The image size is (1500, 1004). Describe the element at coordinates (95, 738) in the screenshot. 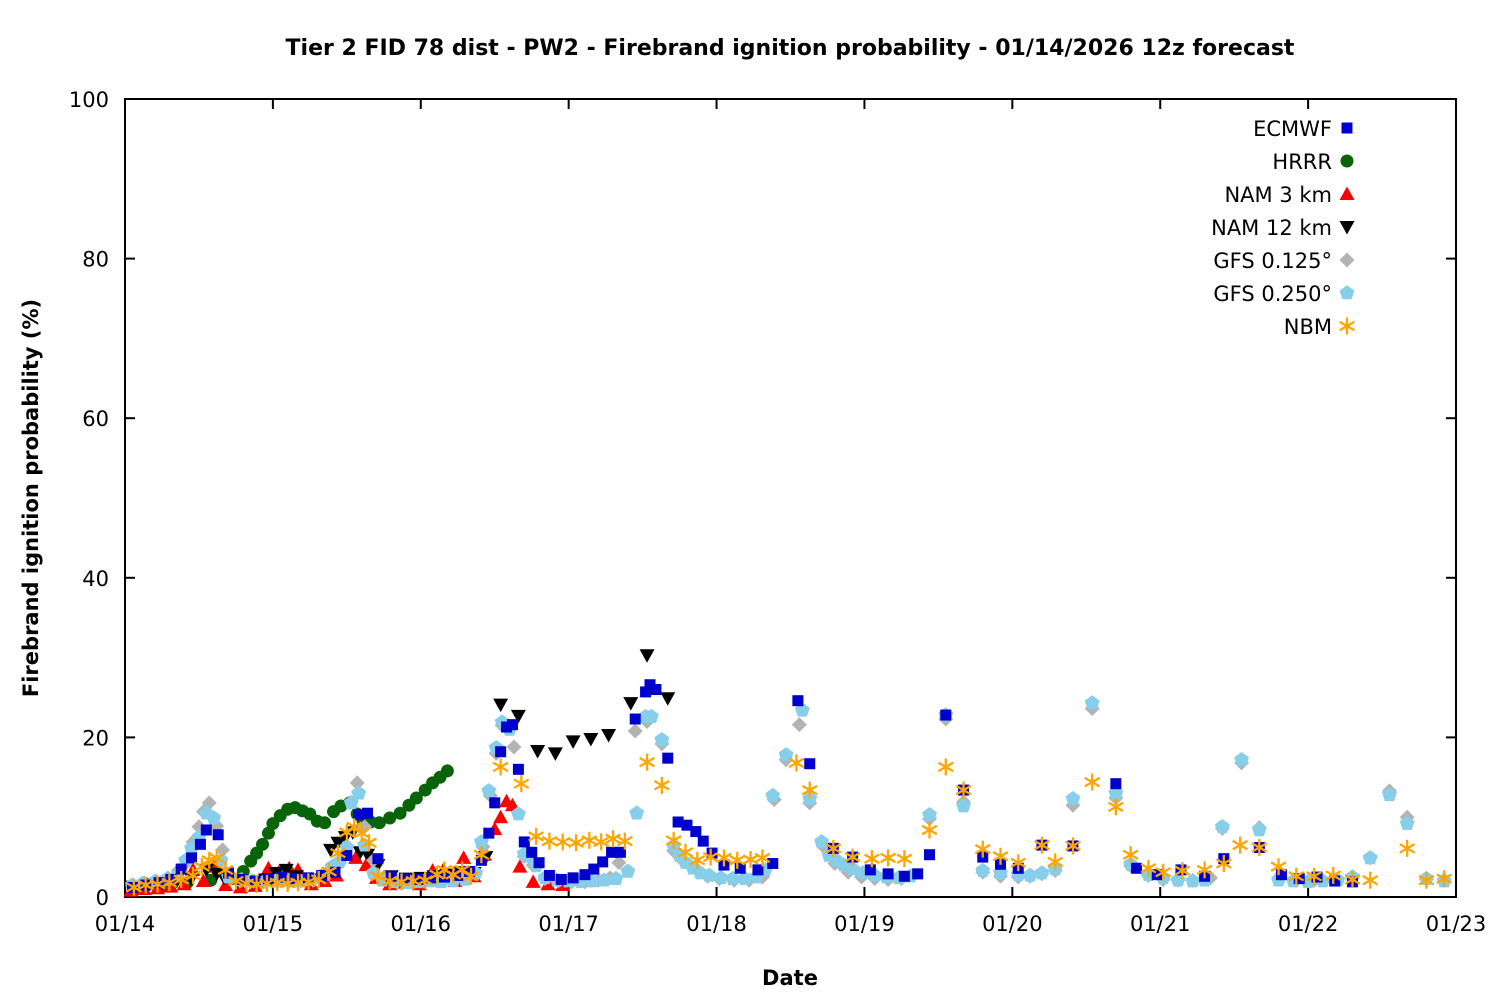

I see `y-tick-label-20: 20` at that location.